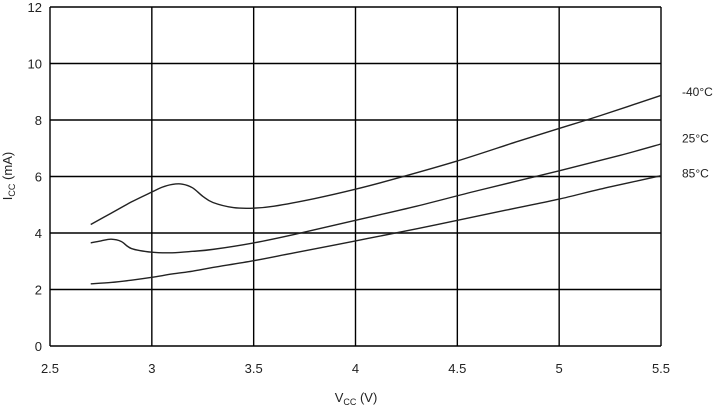 The width and height of the screenshot is (717, 408). What do you see at coordinates (38, 177) in the screenshot?
I see `y-tick-label-3: 6` at bounding box center [38, 177].